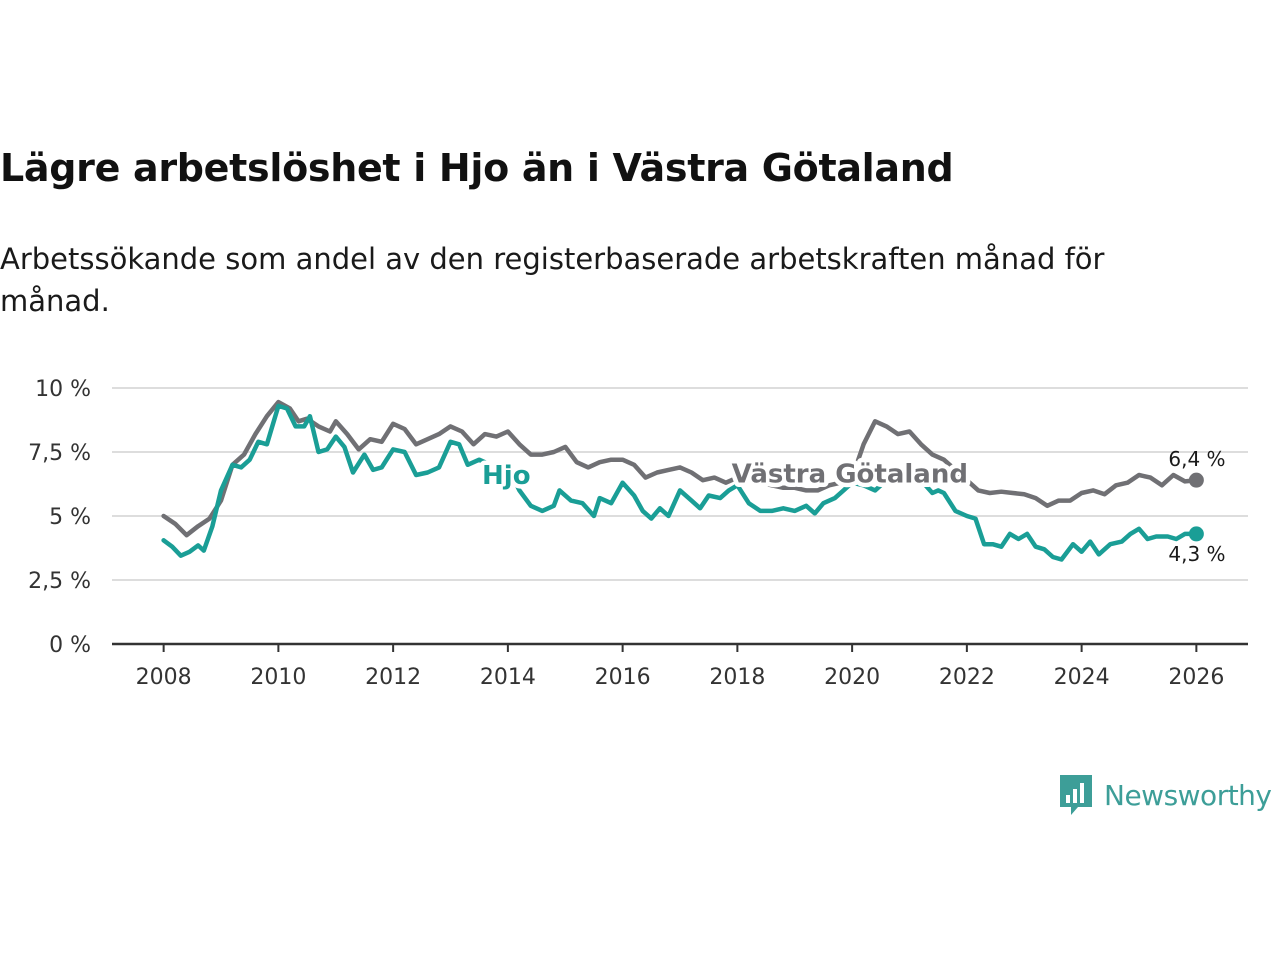 The height and width of the screenshot is (960, 1280). I want to click on series-line-vg, so click(680, 468).